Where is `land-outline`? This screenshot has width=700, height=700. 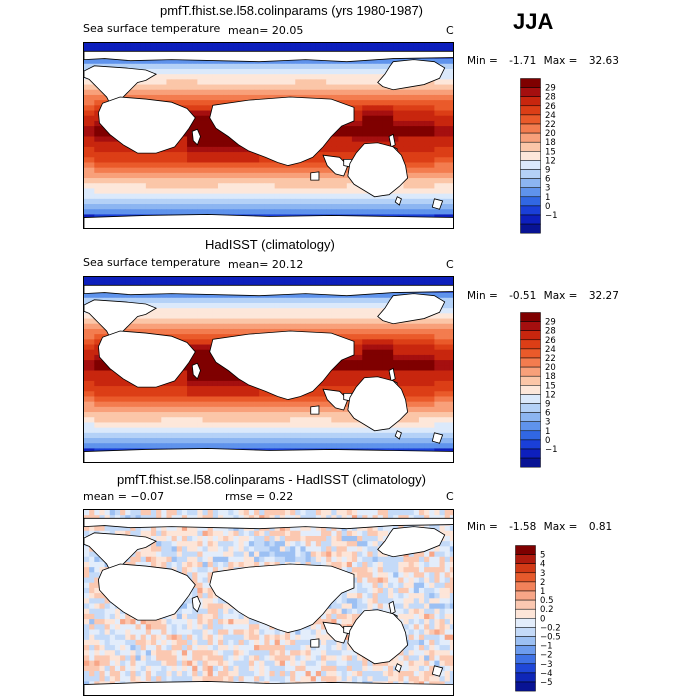 land-outline is located at coordinates (411, 75).